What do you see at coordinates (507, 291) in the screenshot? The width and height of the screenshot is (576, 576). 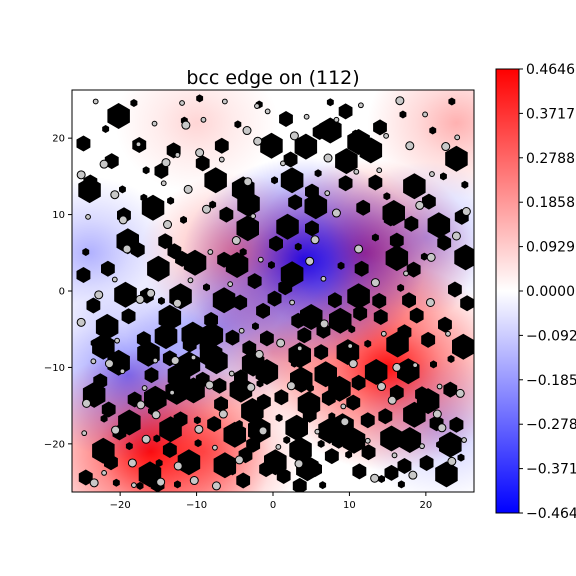 I see `colorbar-gradient` at bounding box center [507, 291].